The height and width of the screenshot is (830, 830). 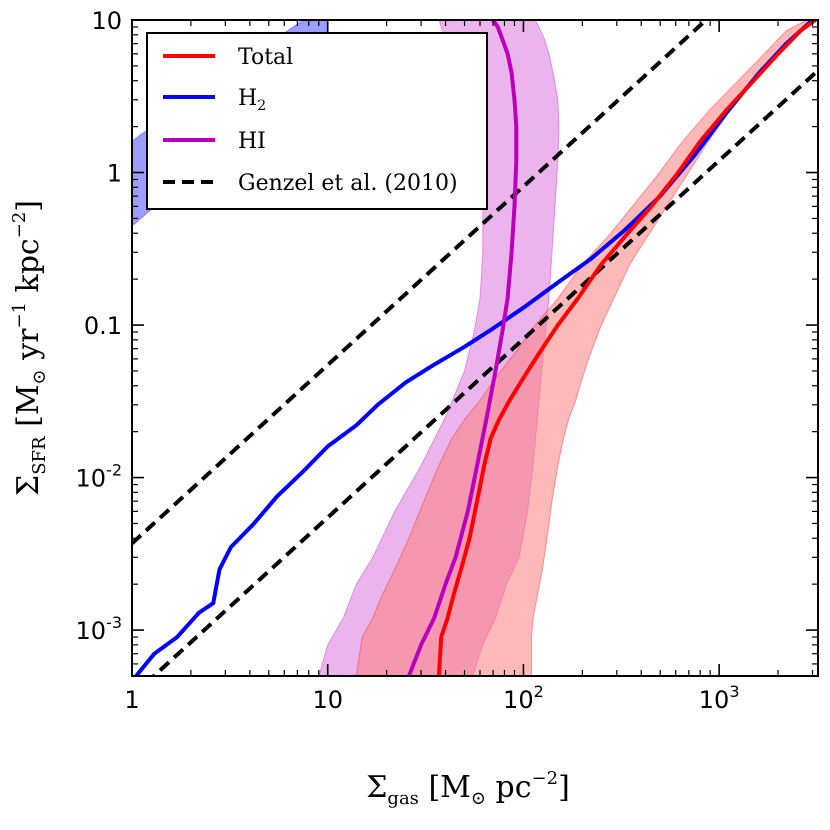 I want to click on x-axis-label: Σgas [M⊙ pc−2], so click(x=468, y=788).